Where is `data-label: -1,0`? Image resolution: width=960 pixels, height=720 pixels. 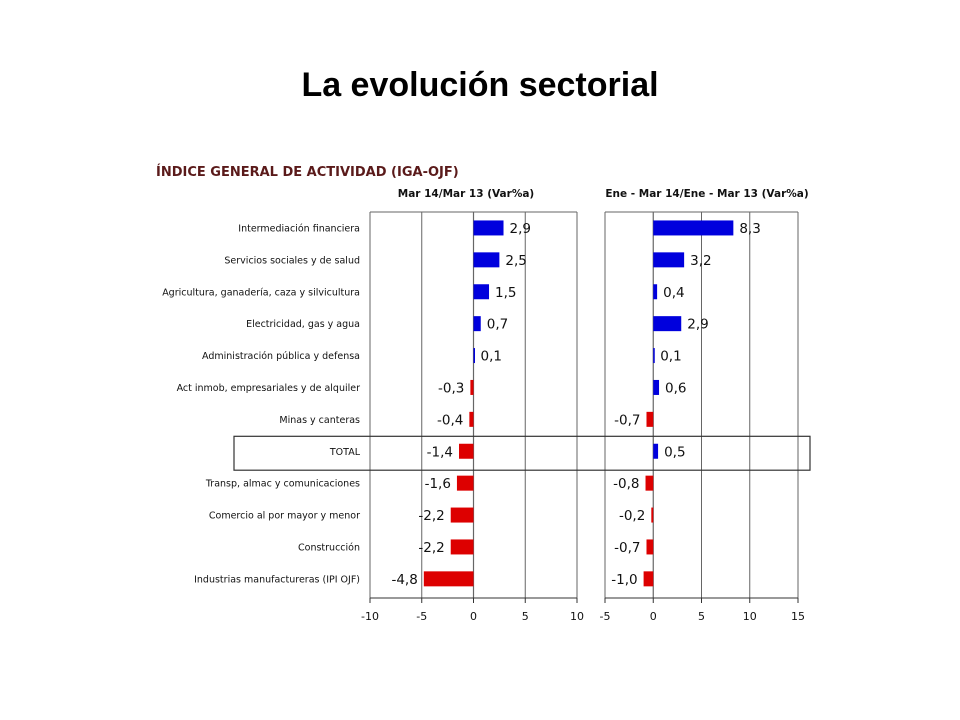 data-label: -1,0 is located at coordinates (624, 580).